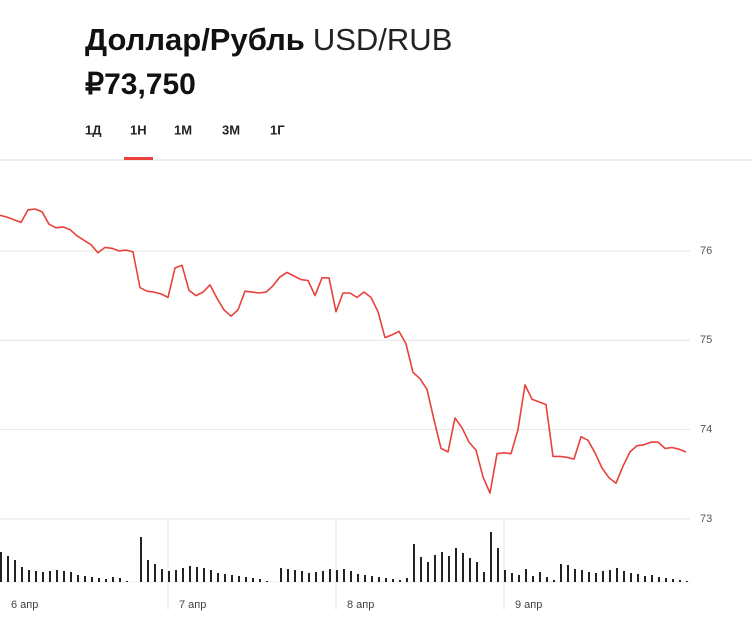 The image size is (752, 640). Describe the element at coordinates (138, 129) in the screenshot. I see `tab: 1Н` at that location.